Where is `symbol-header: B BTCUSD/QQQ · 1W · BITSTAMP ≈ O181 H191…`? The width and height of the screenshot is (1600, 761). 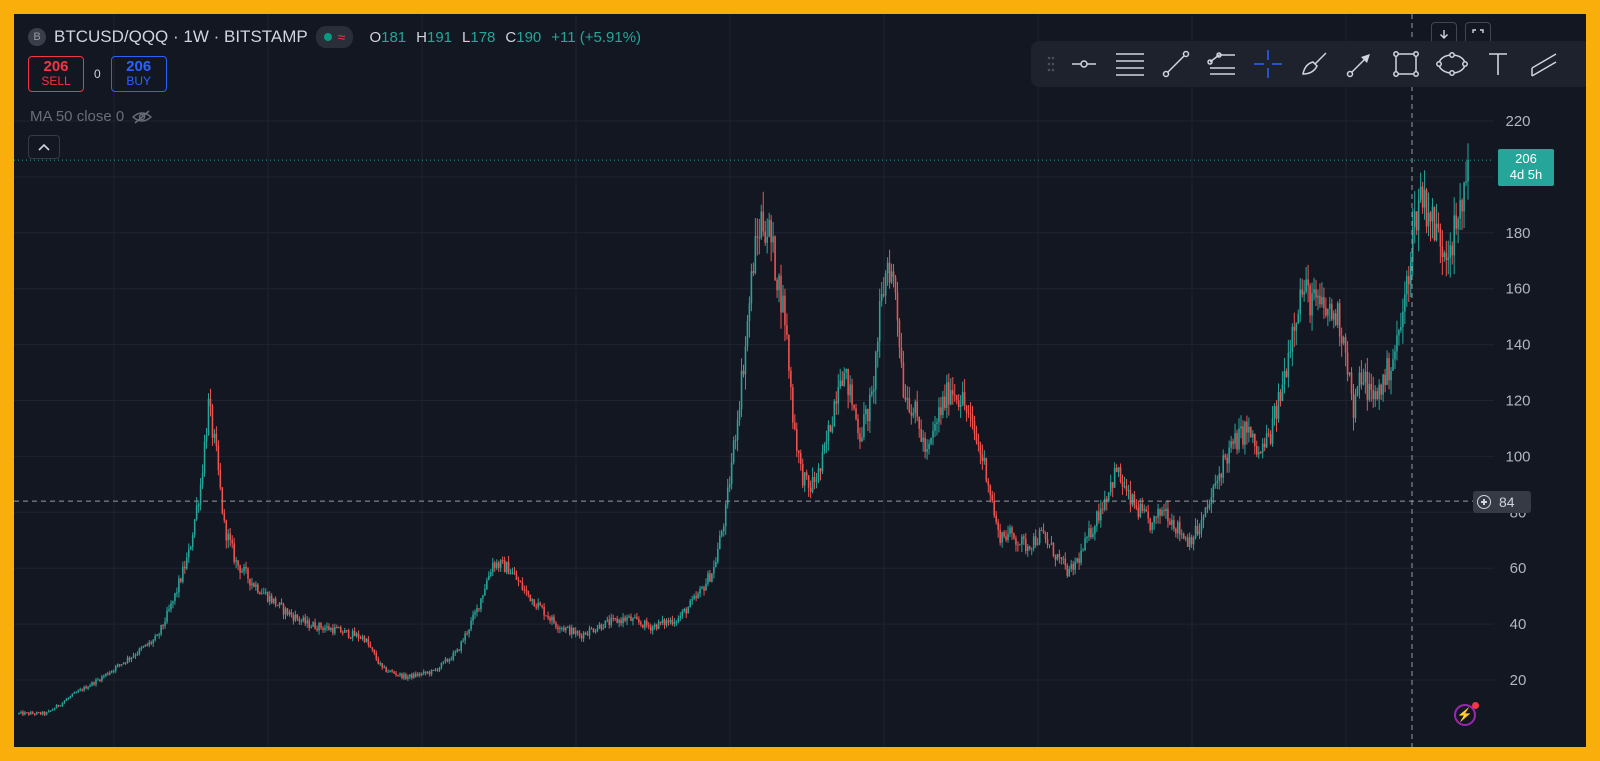
symbol-header: B BTCUSD/QQQ · 1W · BITSTAMP ≈ O181 H191… is located at coordinates (334, 37).